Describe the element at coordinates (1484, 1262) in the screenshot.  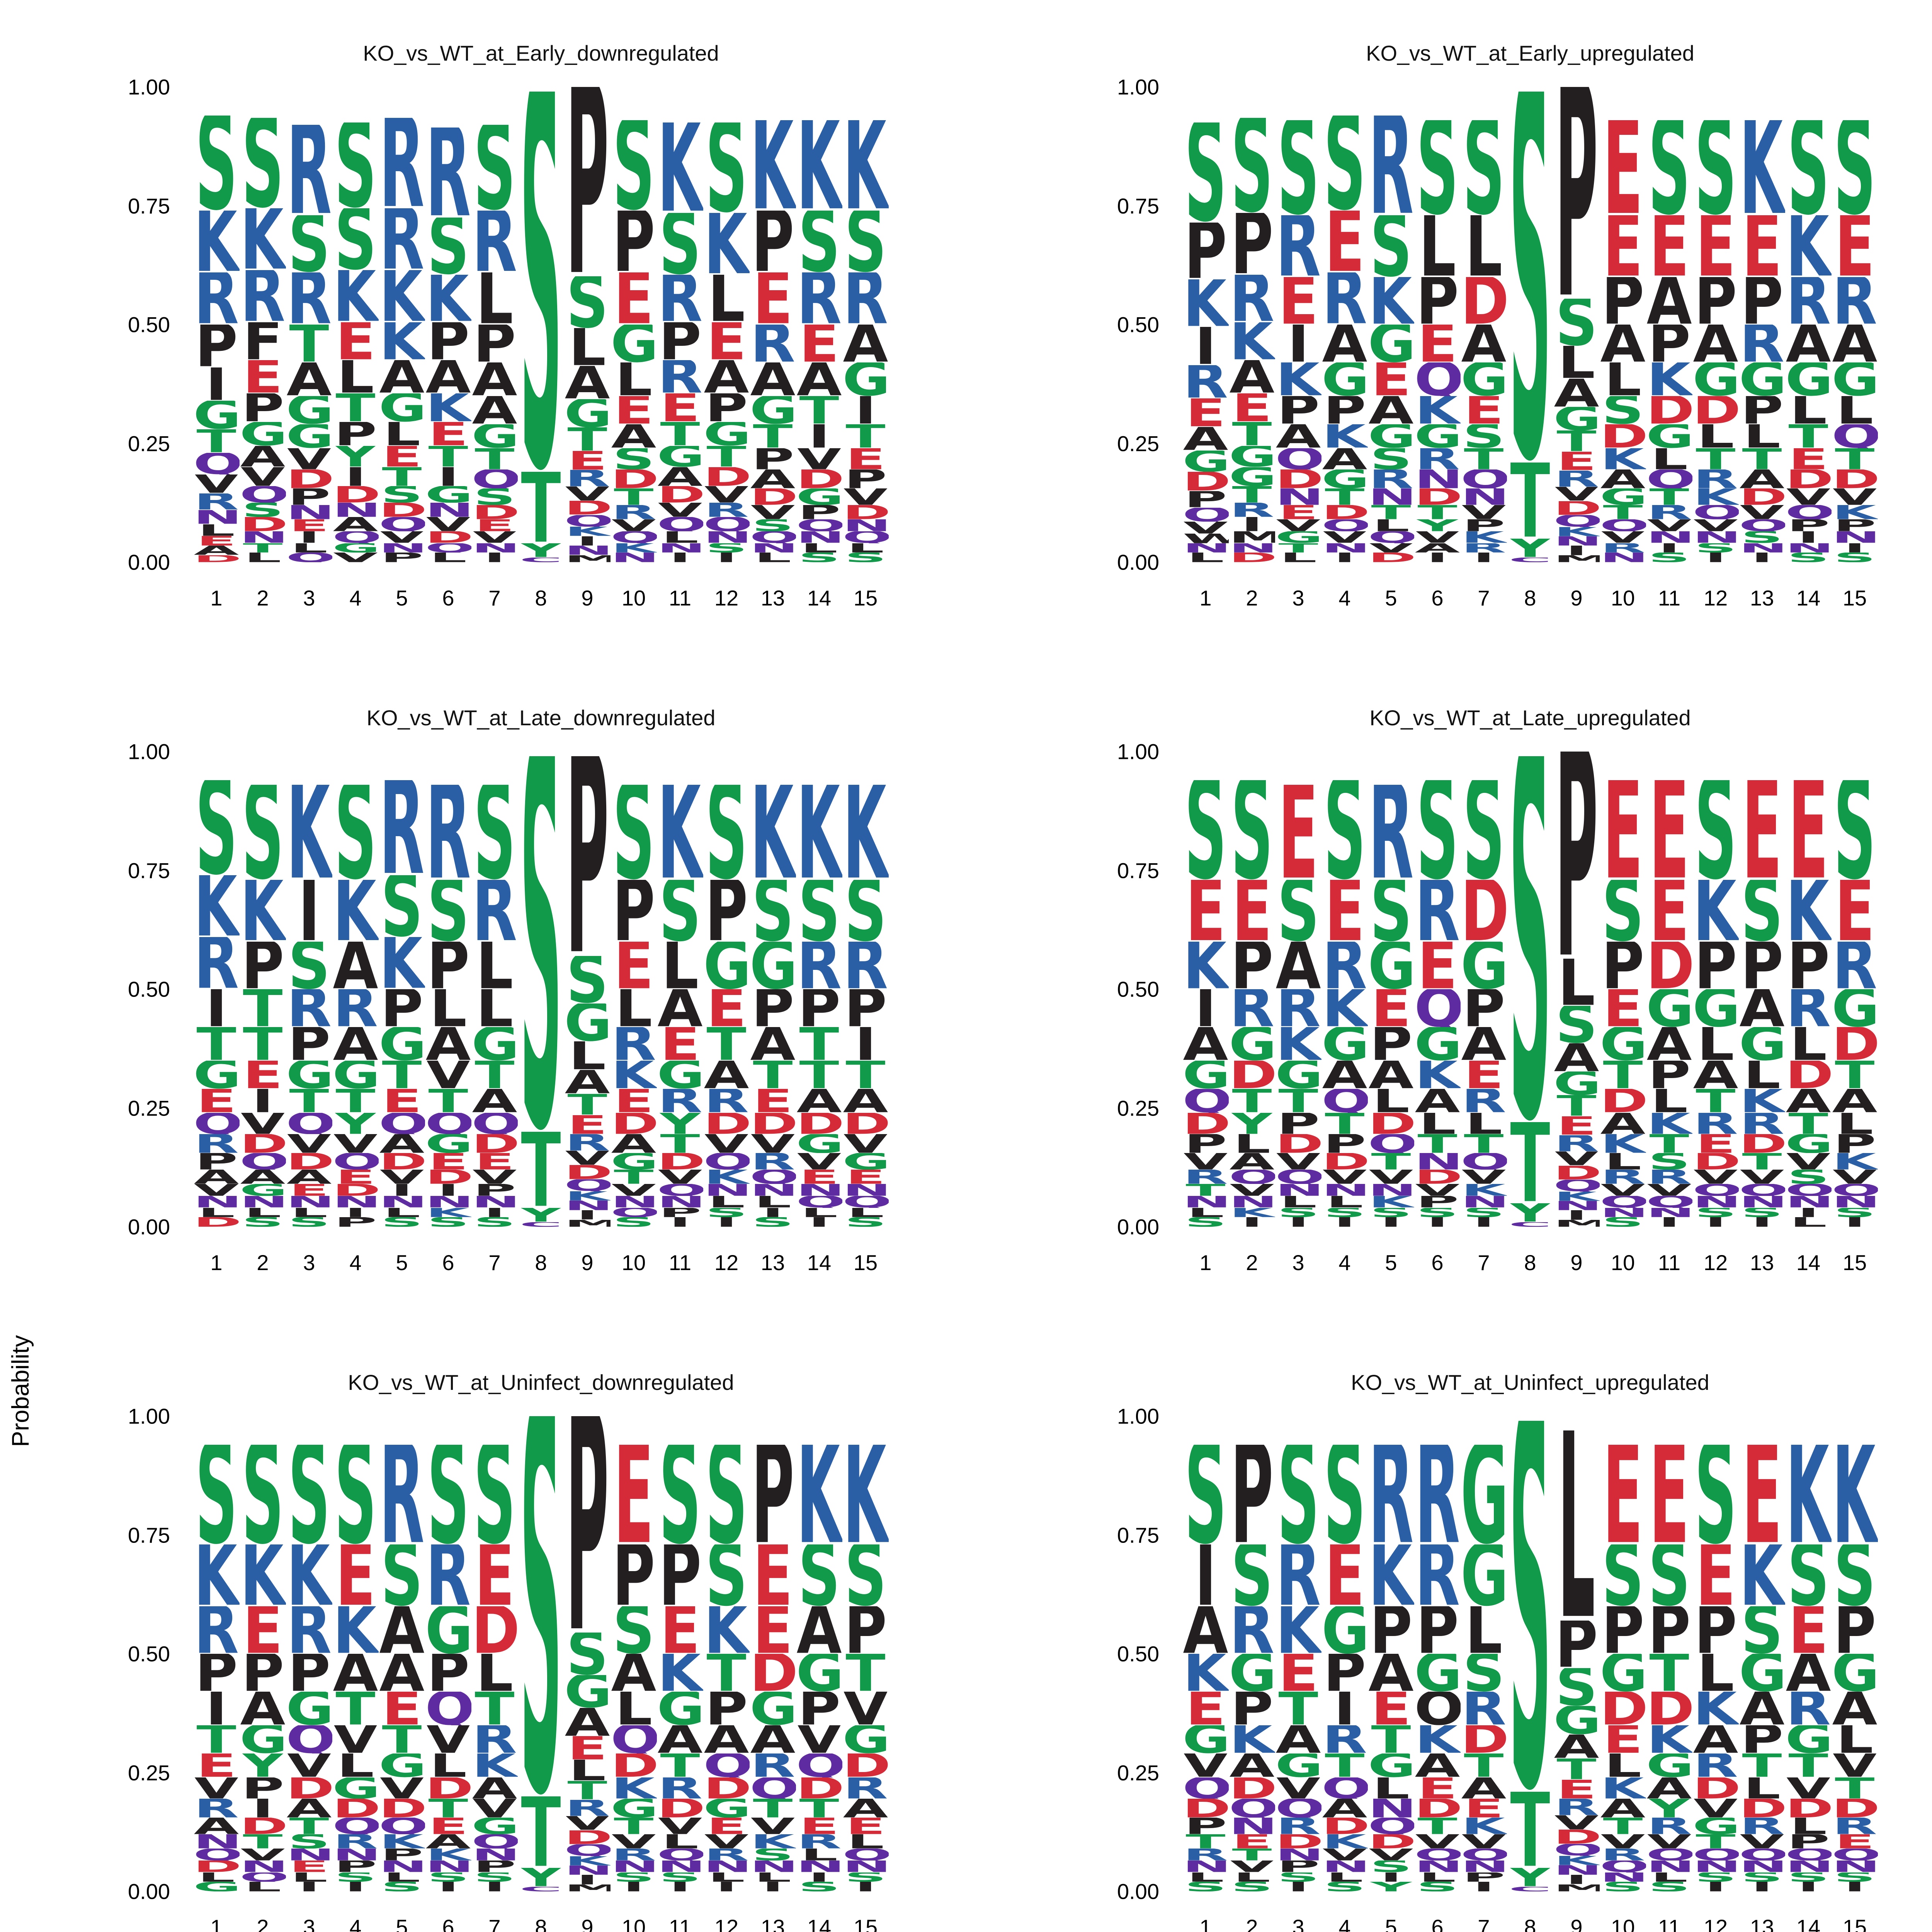
I see `x-tick-label: 7` at that location.